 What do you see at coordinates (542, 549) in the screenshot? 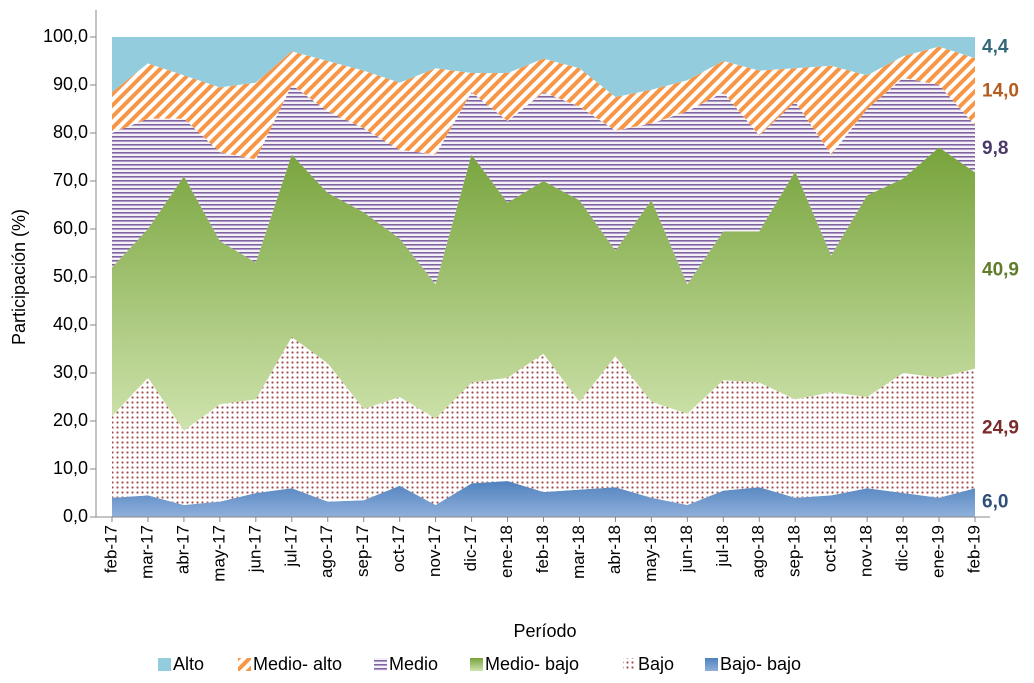
I see `x-tick-label: feb-18` at bounding box center [542, 549].